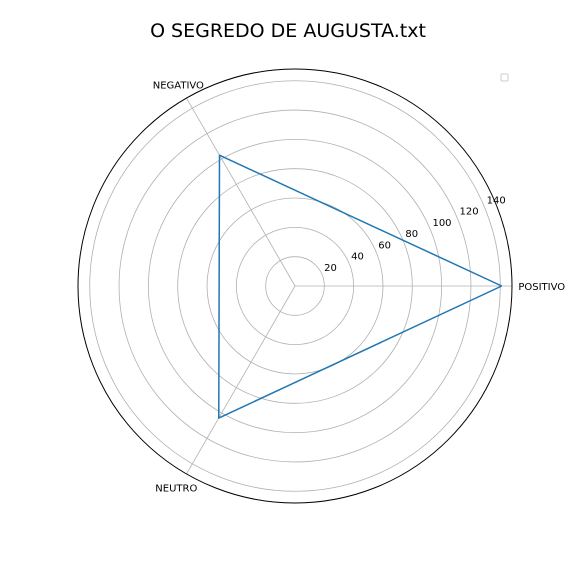 The height and width of the screenshot is (580, 576). I want to click on radial-tick-label-40: 40, so click(357, 257).